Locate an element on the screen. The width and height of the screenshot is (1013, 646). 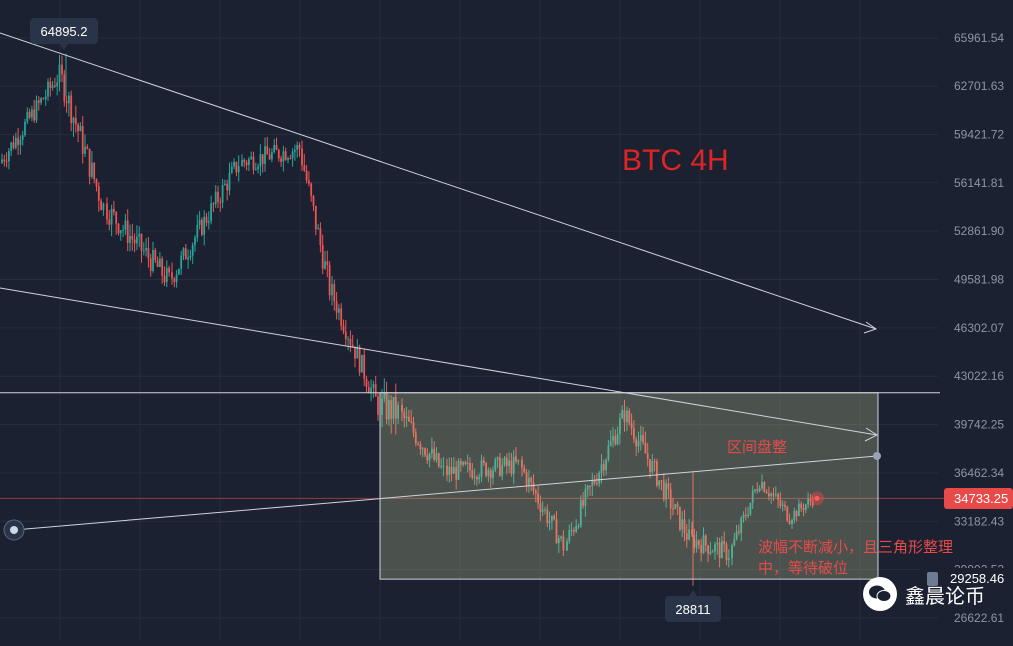
drawing-anchor-handle is located at coordinates (14, 530).